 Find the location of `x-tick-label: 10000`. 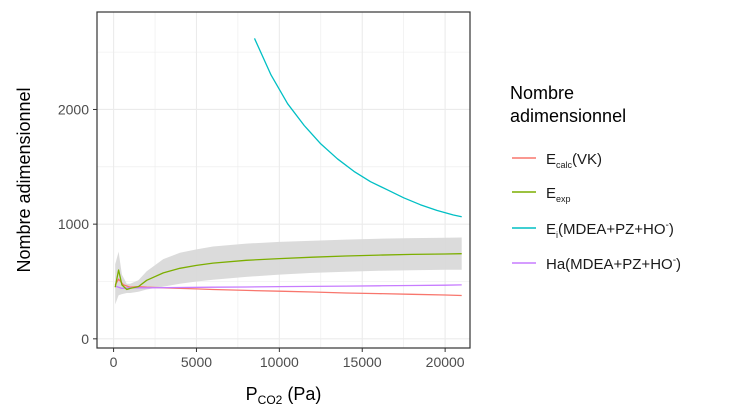

x-tick-label: 10000 is located at coordinates (279, 362).